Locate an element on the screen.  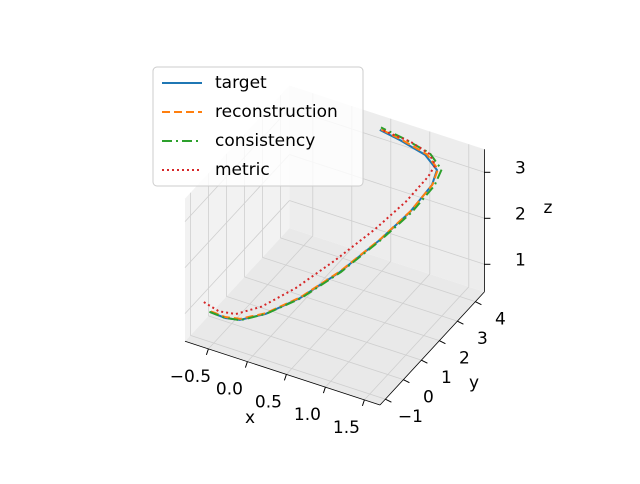
z-axis-label: z is located at coordinates (548, 208).